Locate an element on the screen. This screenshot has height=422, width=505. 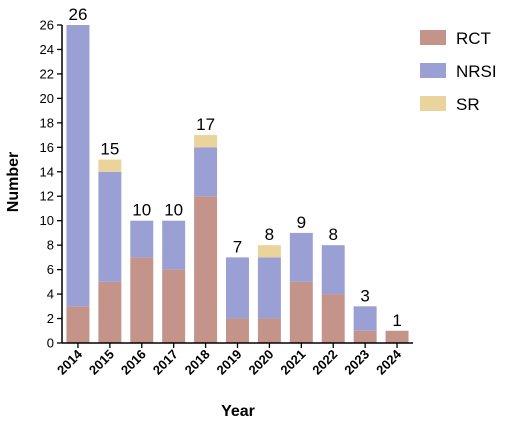
bar-rct-2020 is located at coordinates (269, 330).